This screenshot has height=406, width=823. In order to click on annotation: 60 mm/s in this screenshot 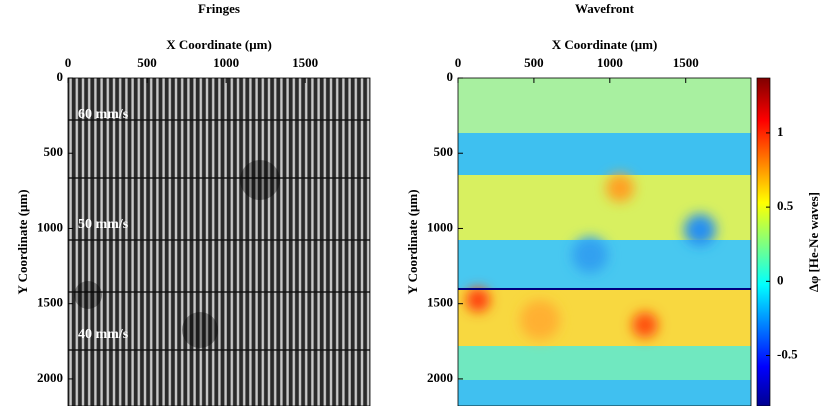, I will do `click(103, 114)`.